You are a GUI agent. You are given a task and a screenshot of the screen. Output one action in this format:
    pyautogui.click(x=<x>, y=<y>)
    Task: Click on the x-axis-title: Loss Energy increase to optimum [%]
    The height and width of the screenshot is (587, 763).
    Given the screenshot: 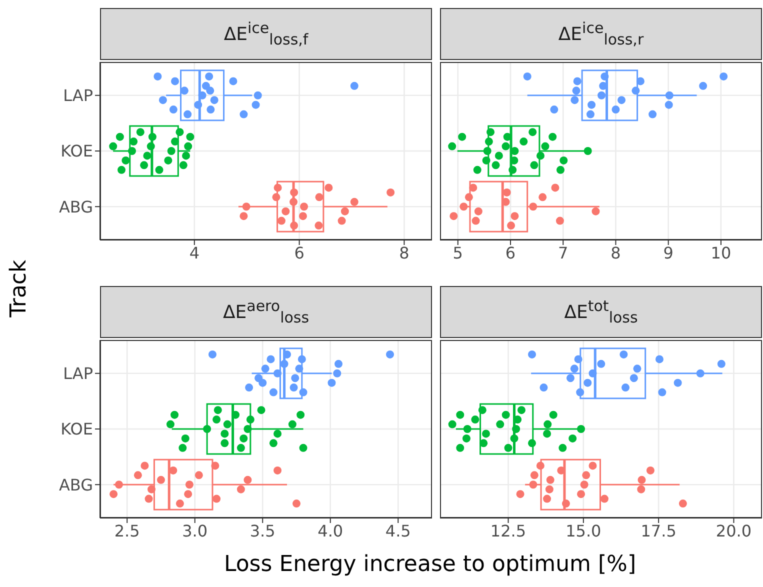 What is the action you would take?
    pyautogui.click(x=430, y=564)
    